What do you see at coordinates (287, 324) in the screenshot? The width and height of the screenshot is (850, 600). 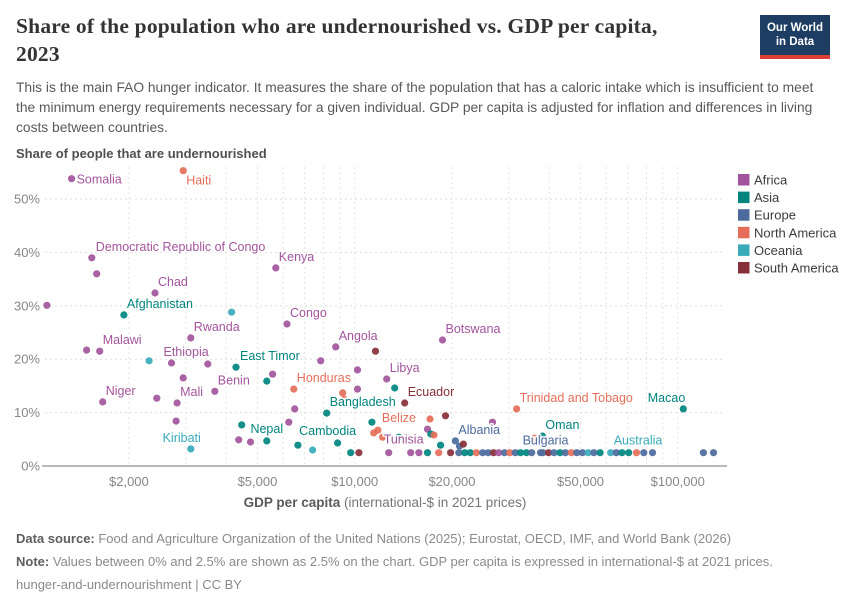 I see `data-point-congo` at bounding box center [287, 324].